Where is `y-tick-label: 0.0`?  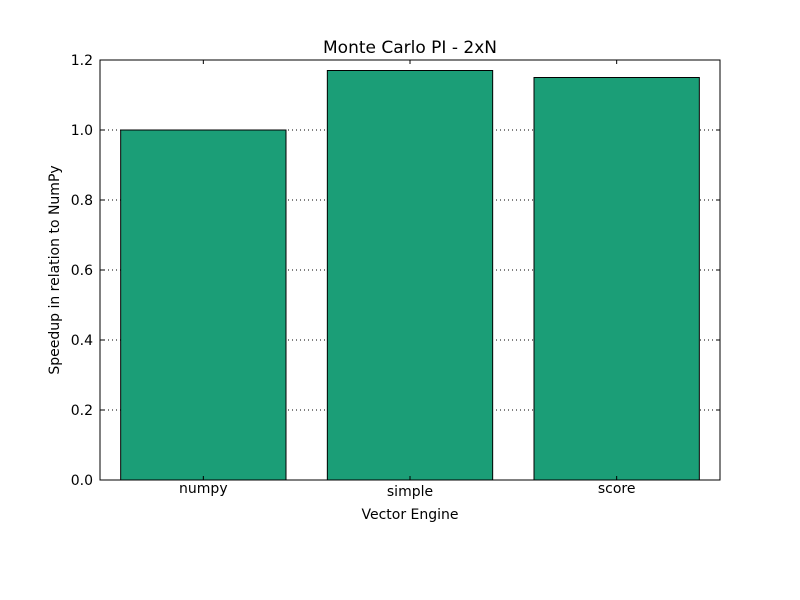 y-tick-label: 0.0 is located at coordinates (82, 481).